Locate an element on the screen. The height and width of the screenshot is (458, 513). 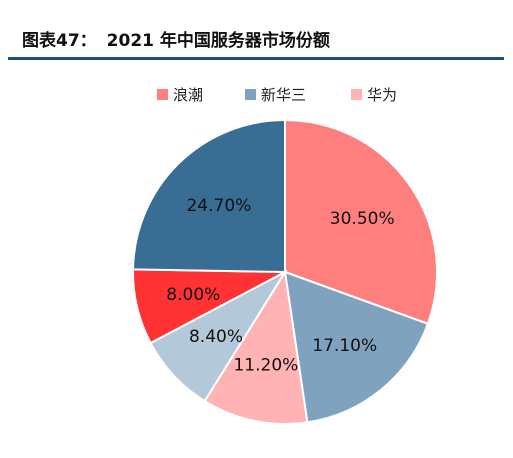
pie-data-label-5: 24.70% is located at coordinates (218, 206).